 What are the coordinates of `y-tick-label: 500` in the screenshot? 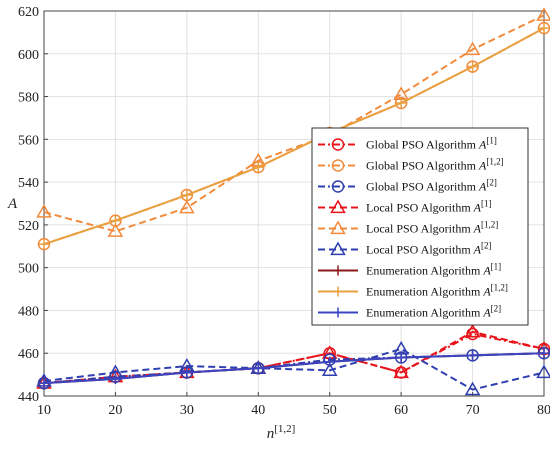 It's located at (28, 269).